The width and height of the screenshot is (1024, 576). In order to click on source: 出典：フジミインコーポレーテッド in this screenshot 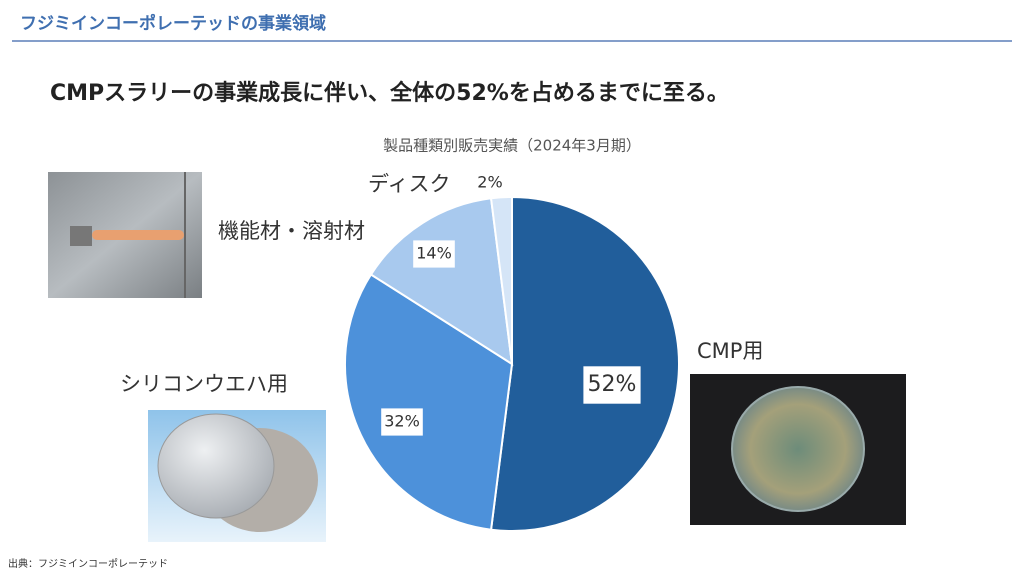, I will do `click(88, 563)`.